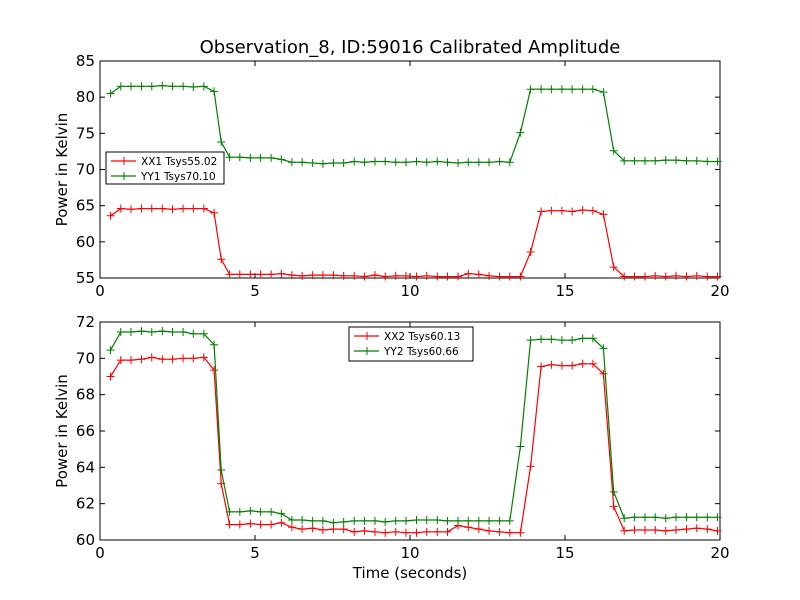 The image size is (800, 600). I want to click on x-tick-label: 15, so click(564, 553).